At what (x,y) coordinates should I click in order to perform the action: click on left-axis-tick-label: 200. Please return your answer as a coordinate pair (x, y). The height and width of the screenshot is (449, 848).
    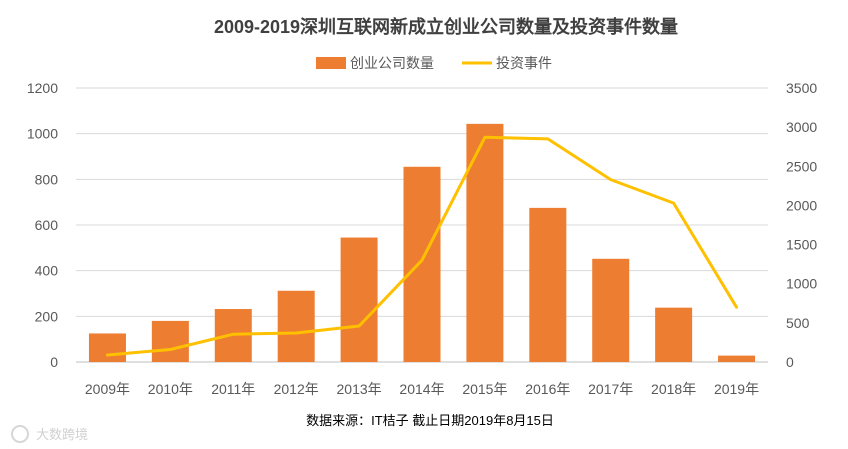
    Looking at the image, I should click on (47, 316).